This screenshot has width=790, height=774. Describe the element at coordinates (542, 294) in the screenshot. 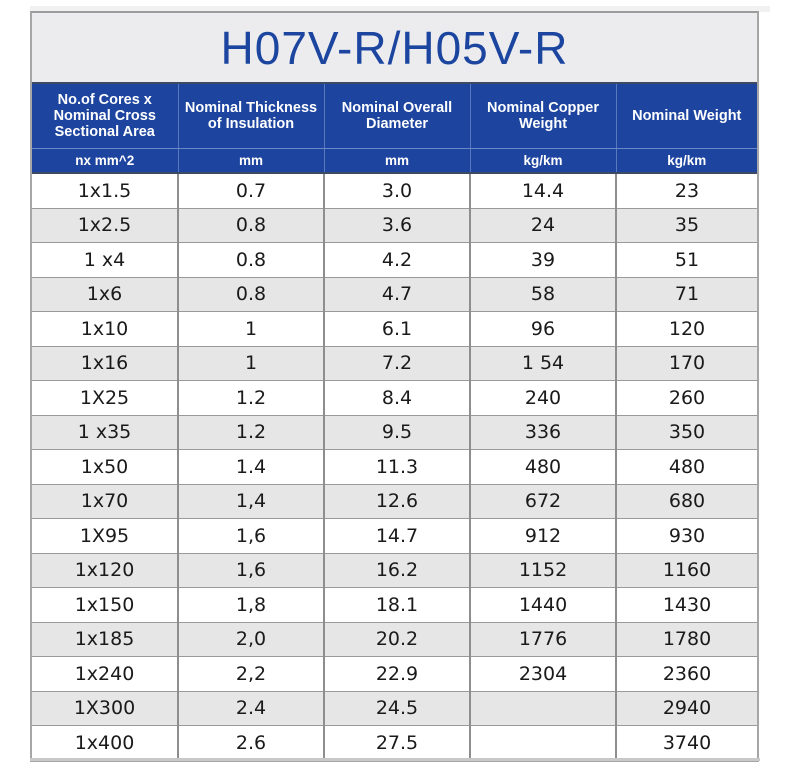

I see `cell-copper-weight: 58` at that location.